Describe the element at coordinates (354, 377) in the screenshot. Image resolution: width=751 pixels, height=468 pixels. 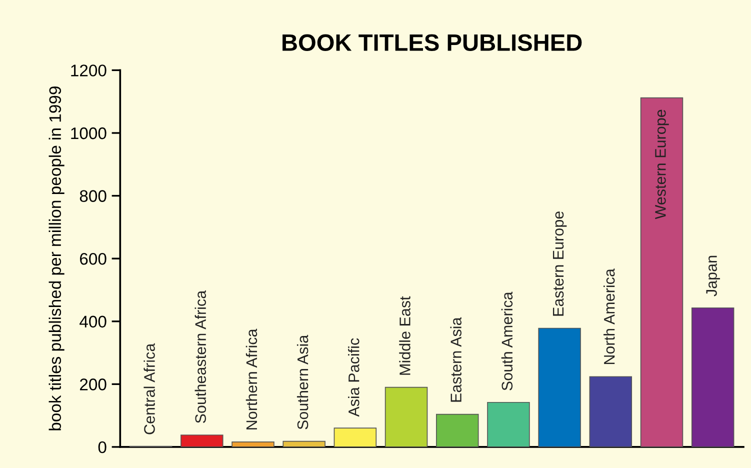
I see `x-tick-label: Asia Pacific` at that location.